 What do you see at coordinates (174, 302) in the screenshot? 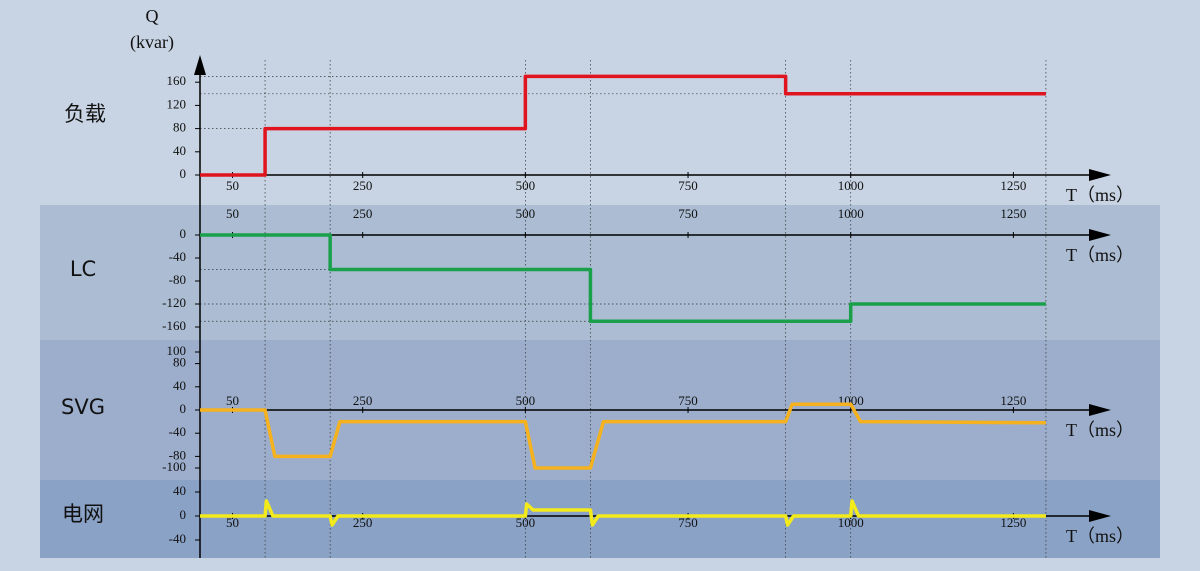
I see `y-tick-label: -120` at bounding box center [174, 302].